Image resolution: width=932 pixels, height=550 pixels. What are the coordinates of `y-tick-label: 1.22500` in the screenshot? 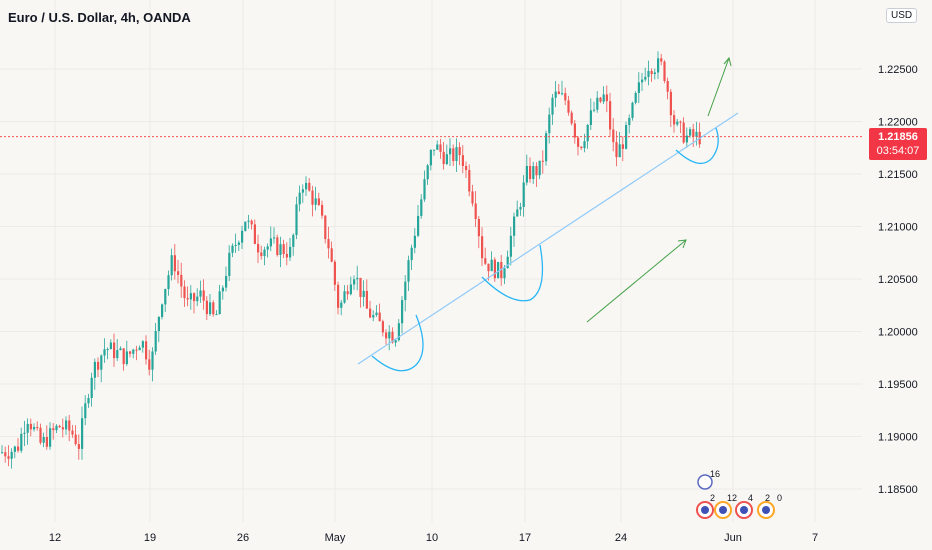 It's located at (898, 70).